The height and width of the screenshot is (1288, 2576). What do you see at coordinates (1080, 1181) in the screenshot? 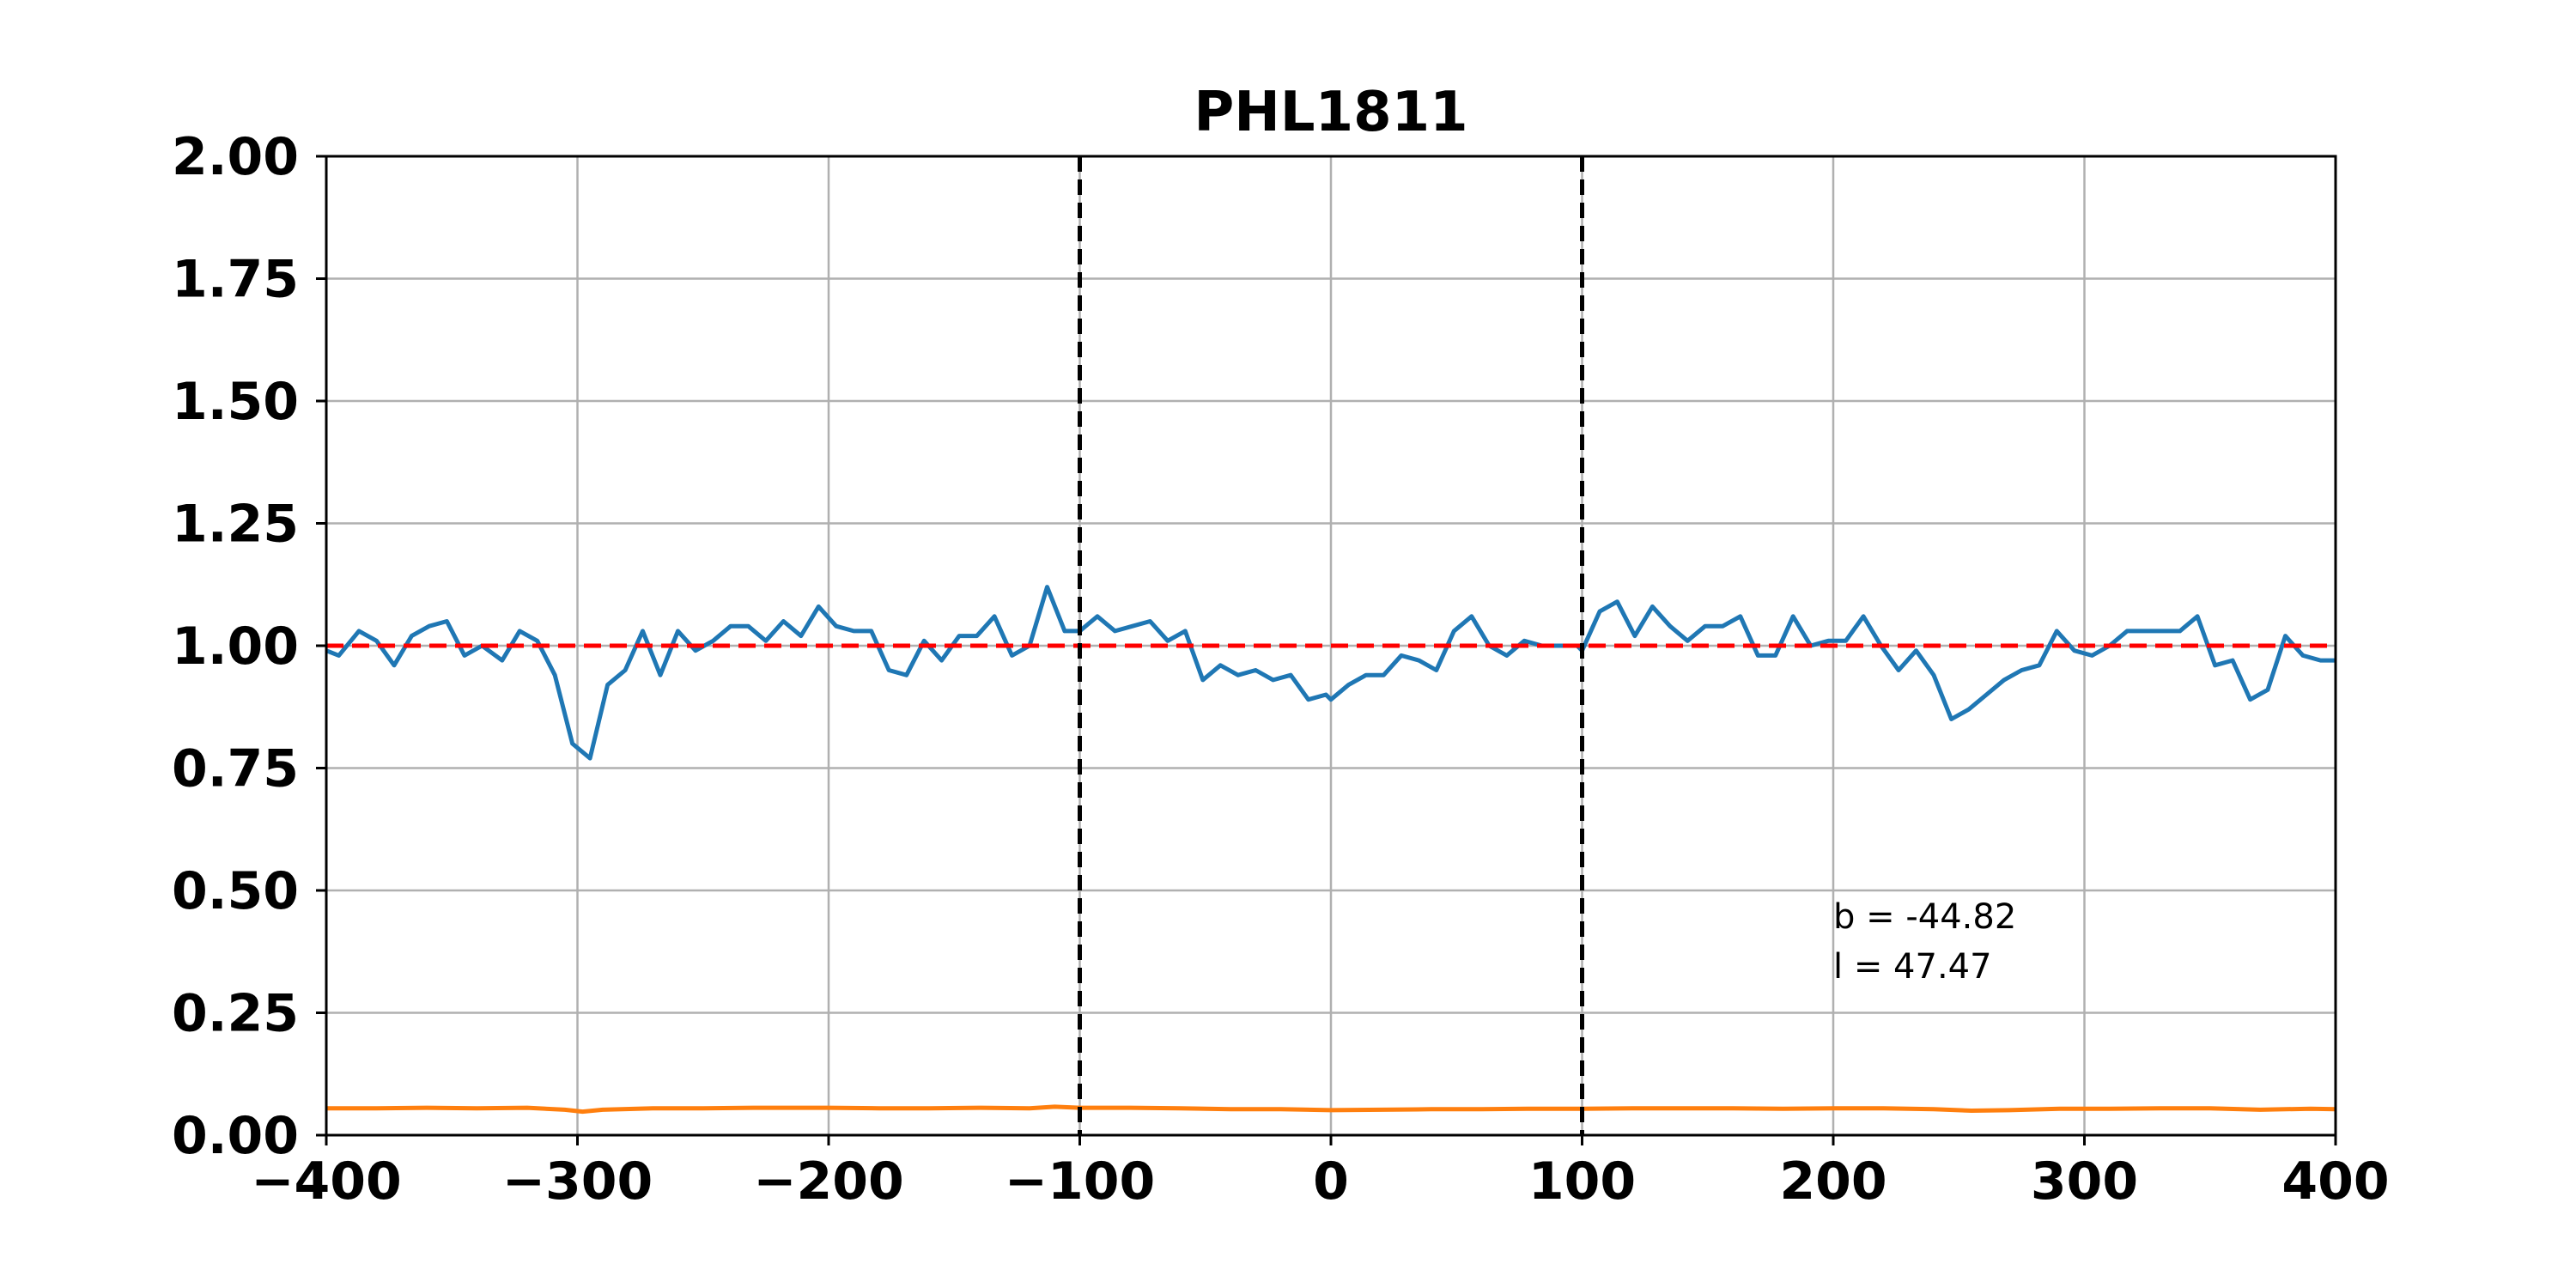
I see `x-tick-label: −100` at bounding box center [1080, 1181].